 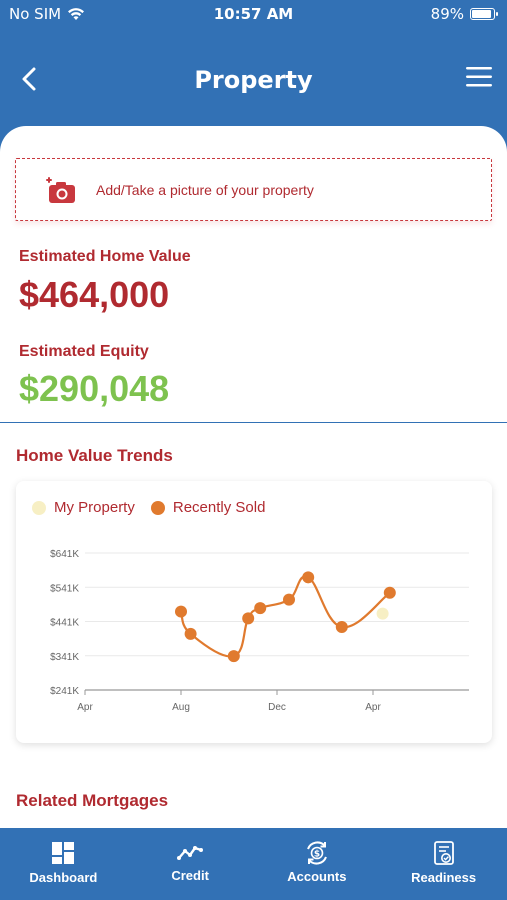 What do you see at coordinates (447, 14) in the screenshot?
I see `battery-percent: 89%` at bounding box center [447, 14].